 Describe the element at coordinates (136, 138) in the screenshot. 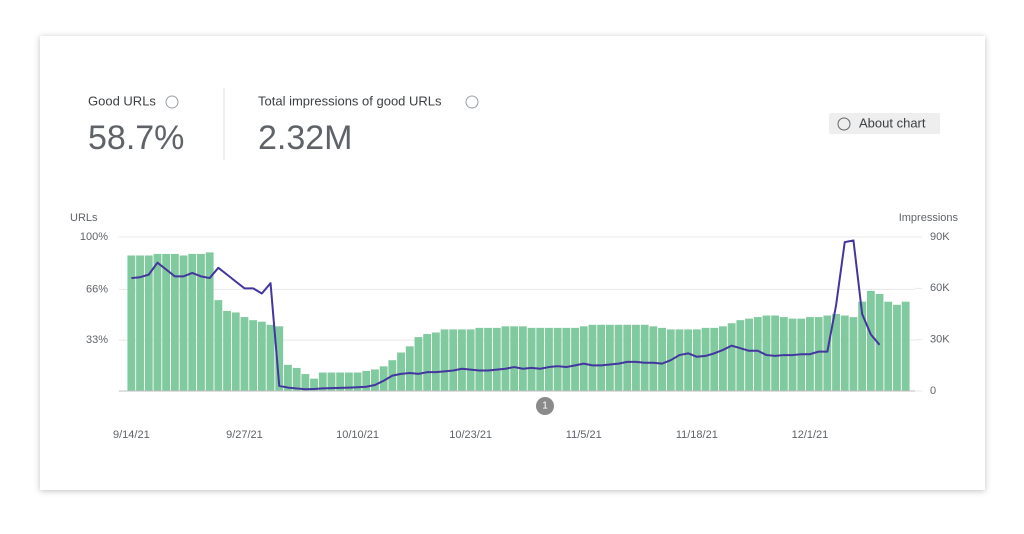

I see `metric-value: 58.7%` at that location.